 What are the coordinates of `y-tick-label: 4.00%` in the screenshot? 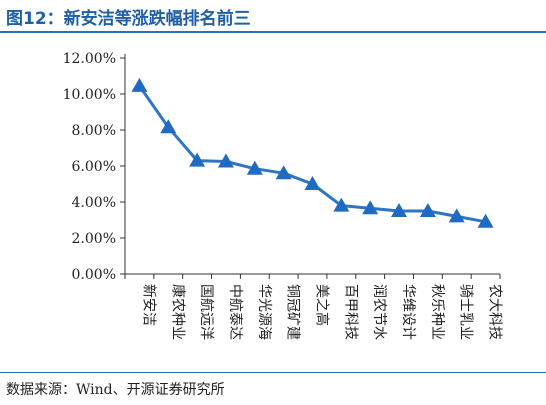 It's located at (94, 203).